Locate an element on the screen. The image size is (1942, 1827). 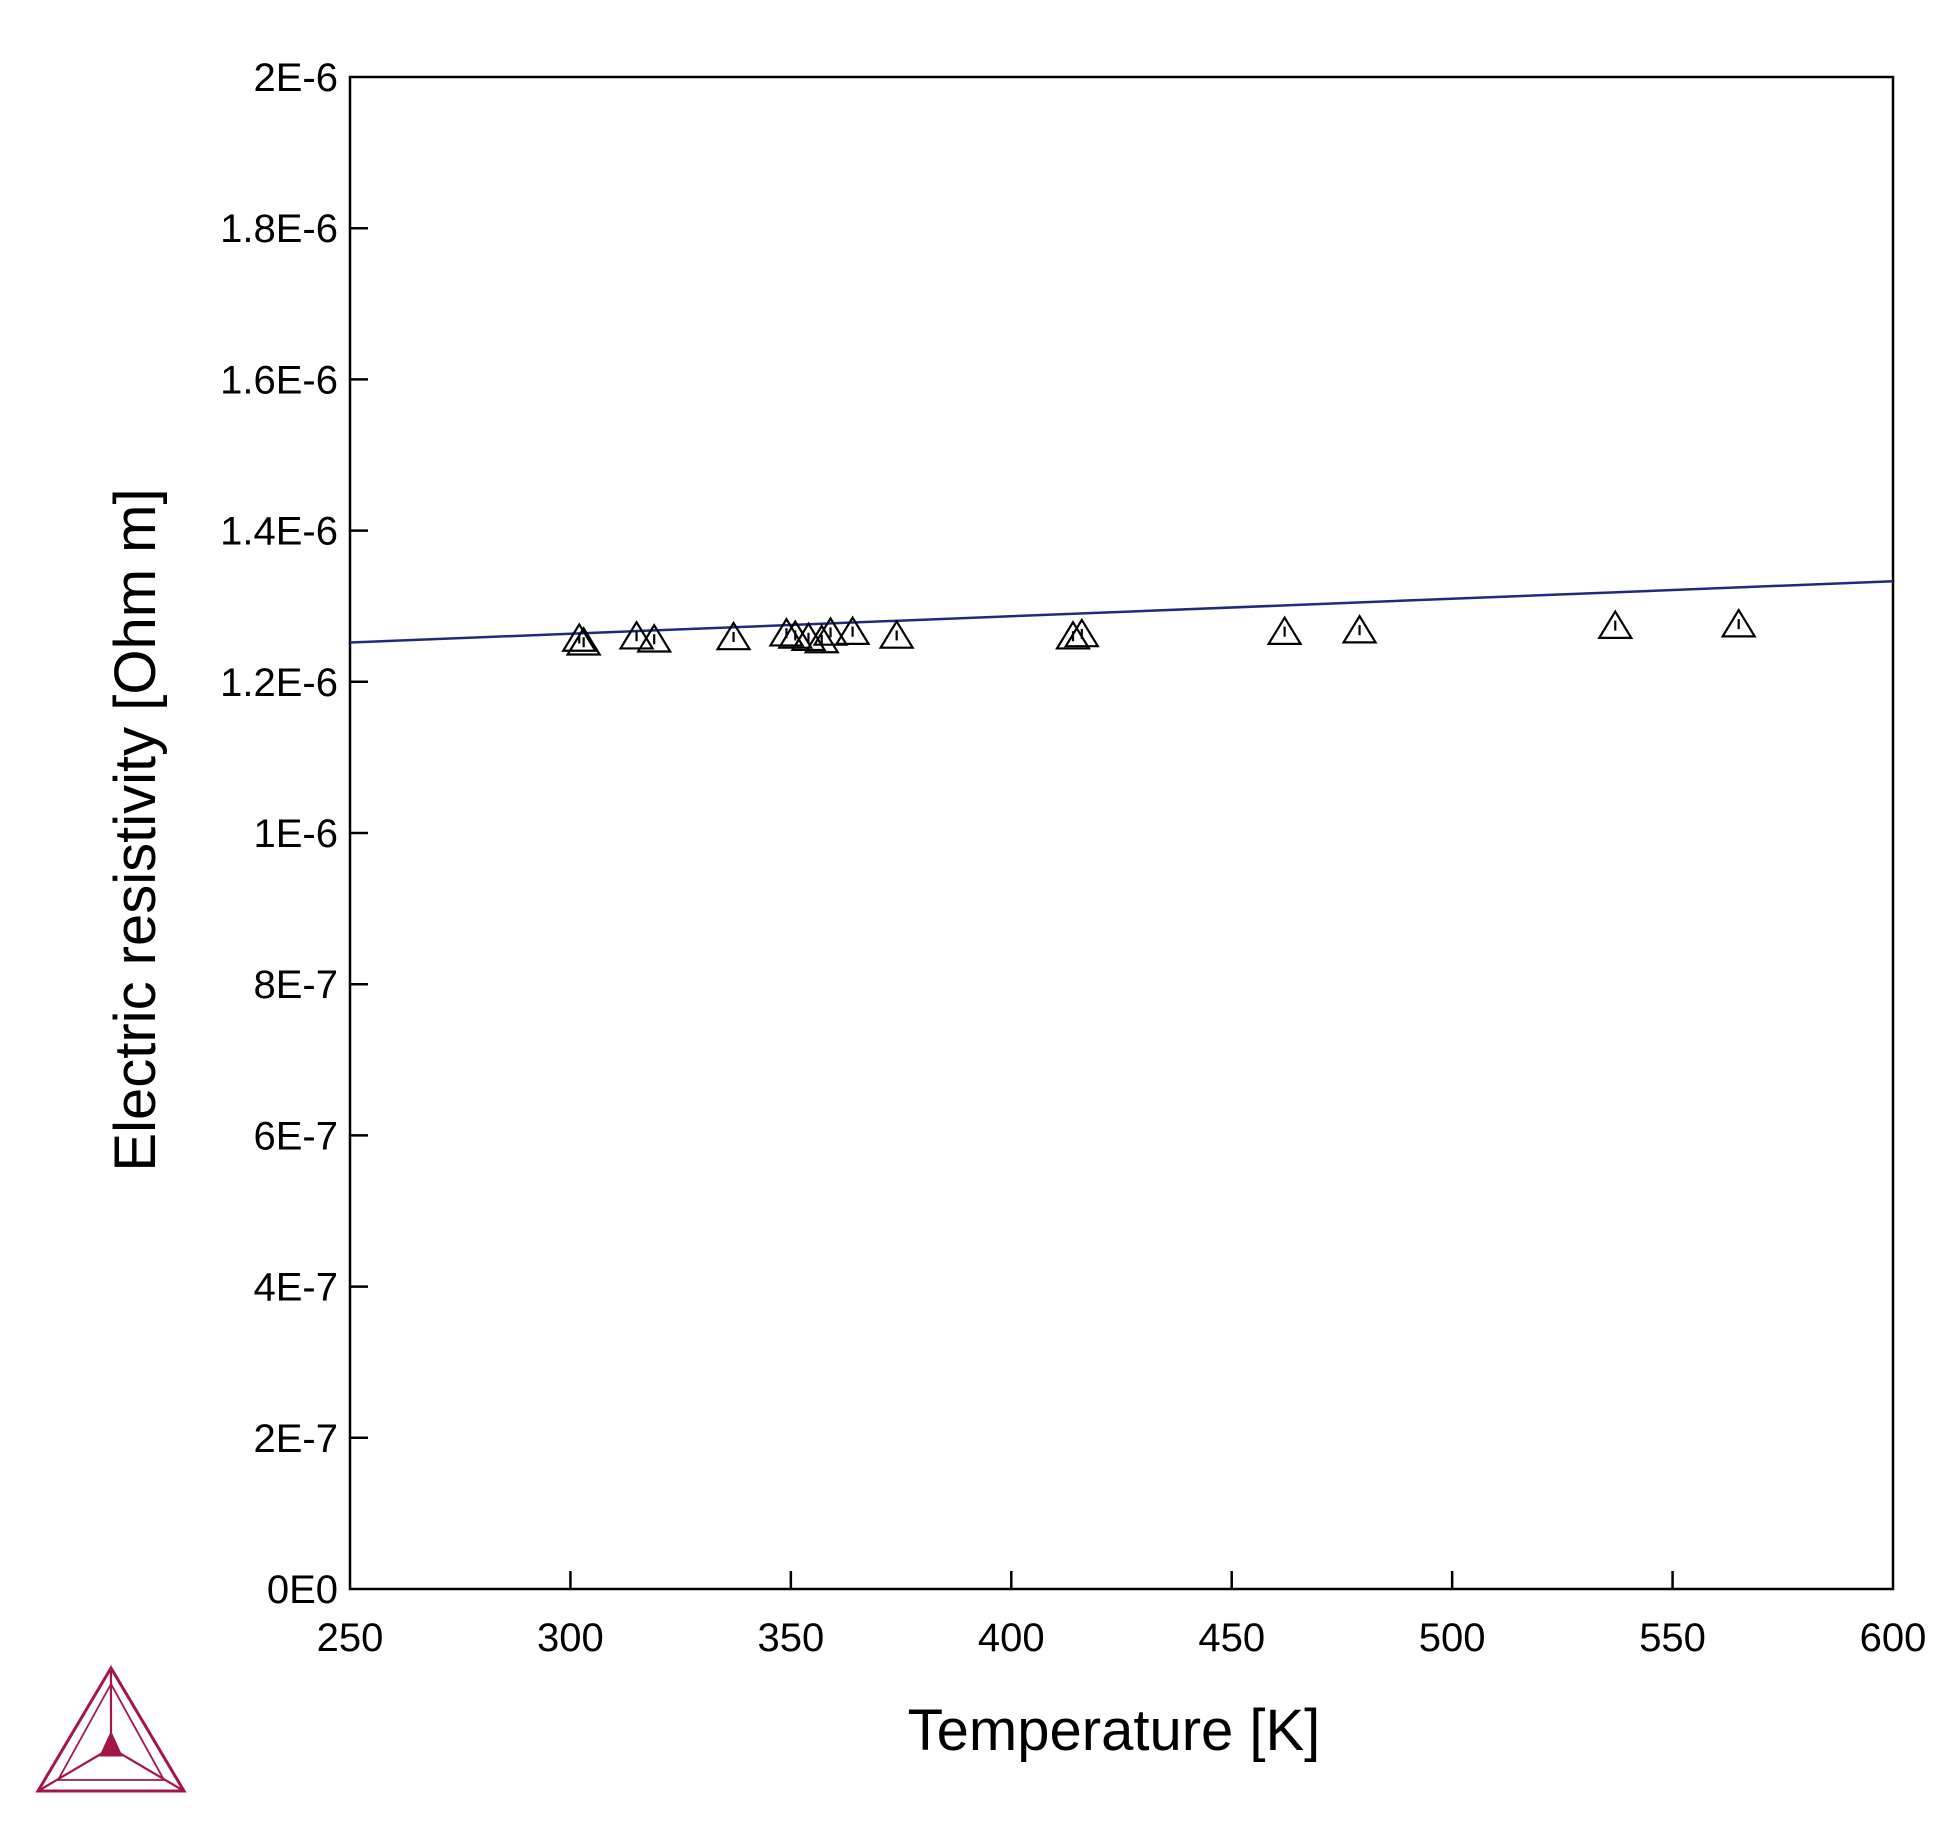
y-tick-label: 0E0 is located at coordinates (302, 1590).